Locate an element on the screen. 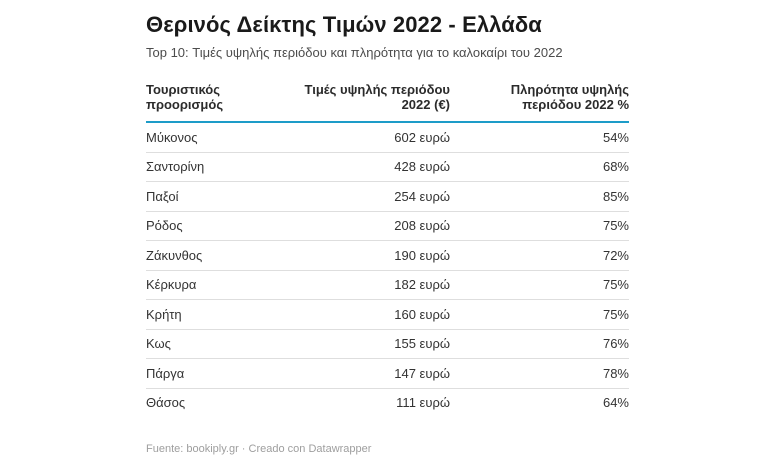 This screenshot has height=458, width=781. table-row: Ρόδος 208 ευρώ 75% is located at coordinates (387, 227).